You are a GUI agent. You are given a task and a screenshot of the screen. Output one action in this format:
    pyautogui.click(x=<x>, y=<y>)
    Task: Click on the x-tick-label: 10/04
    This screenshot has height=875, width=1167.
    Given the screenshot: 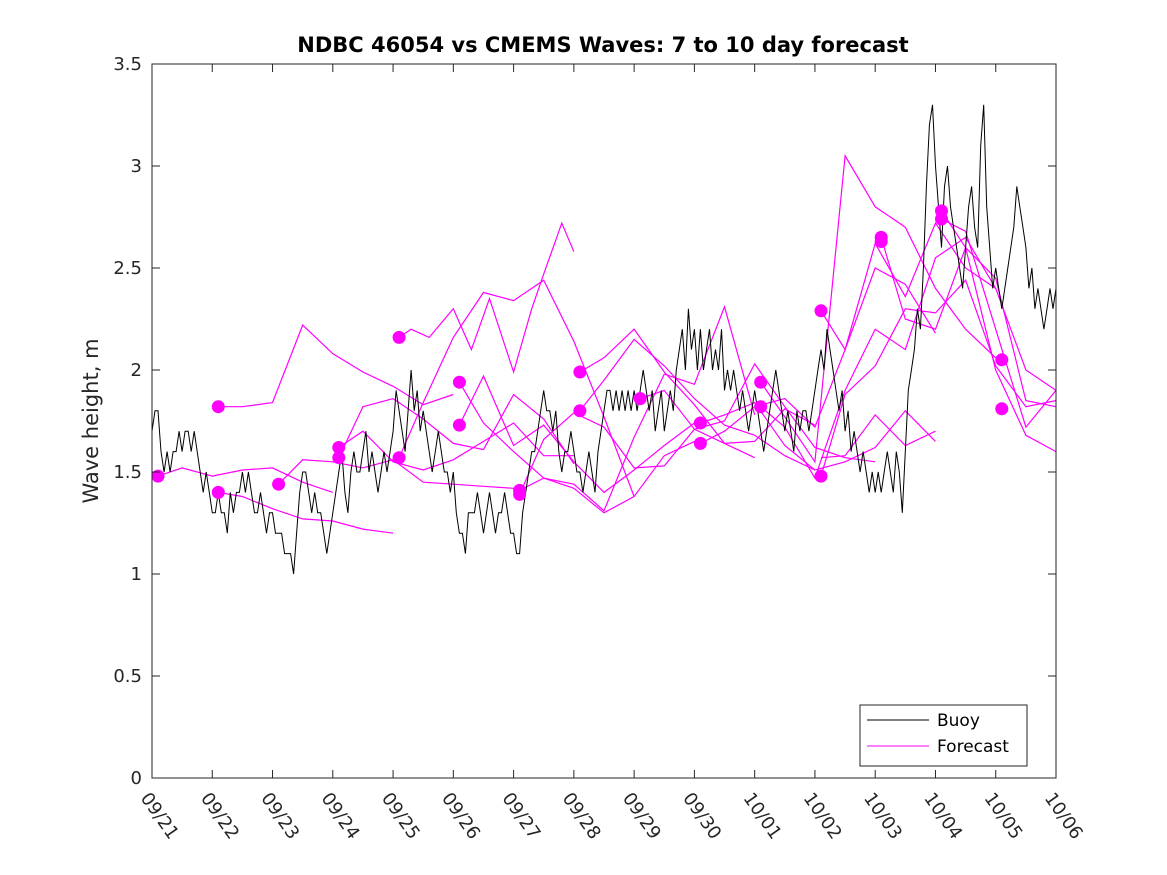 What is the action you would take?
    pyautogui.click(x=942, y=816)
    